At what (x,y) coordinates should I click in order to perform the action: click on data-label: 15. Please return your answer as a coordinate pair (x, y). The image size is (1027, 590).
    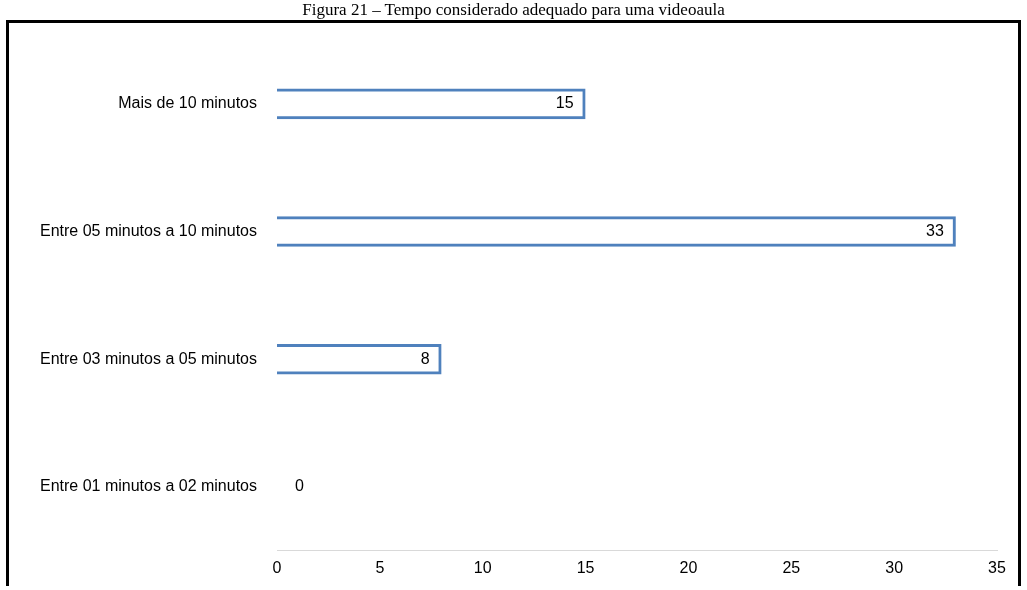
    Looking at the image, I should click on (564, 103).